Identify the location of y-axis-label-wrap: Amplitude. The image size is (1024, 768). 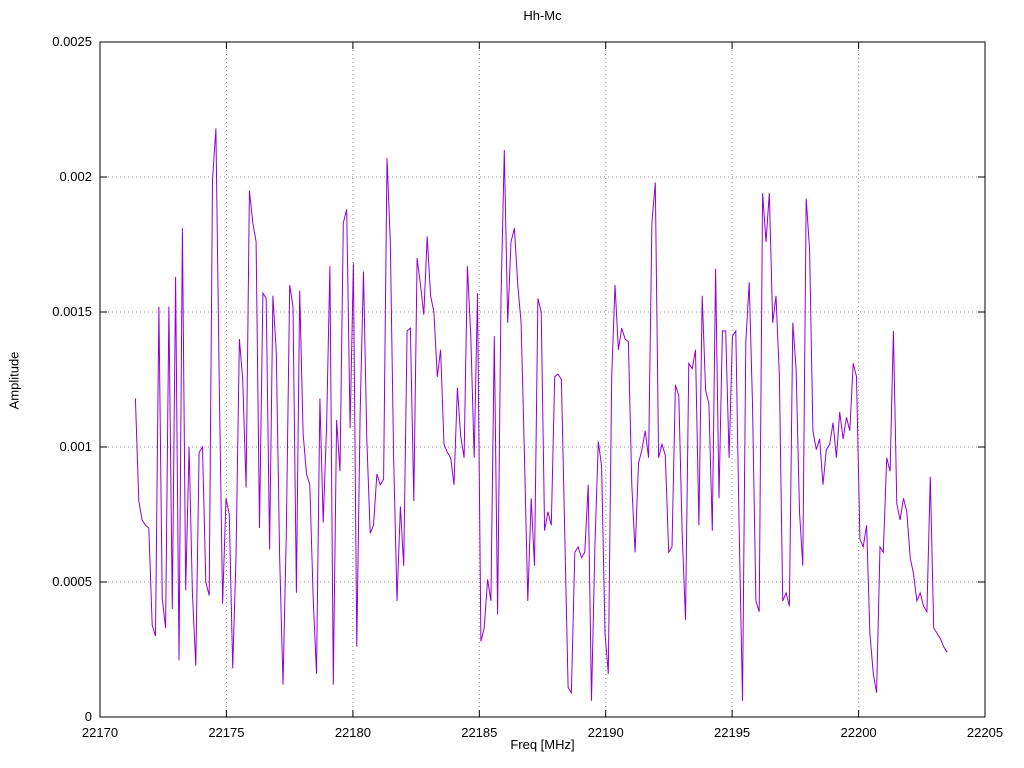
(14, 380).